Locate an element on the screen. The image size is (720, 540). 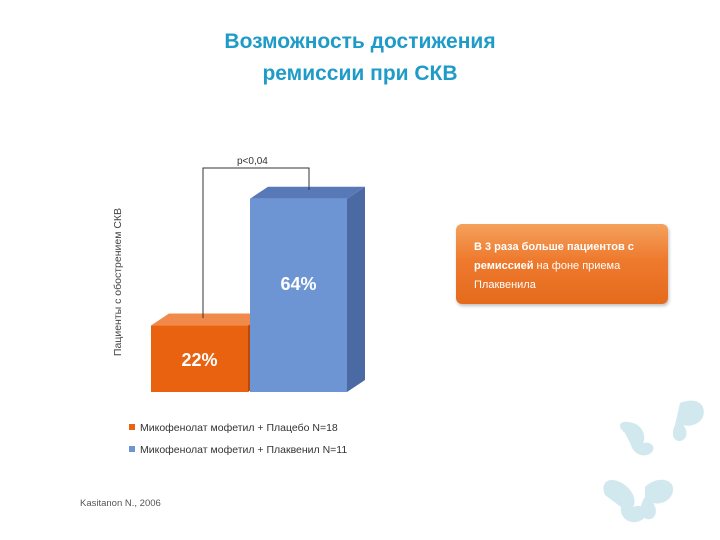
legend-label-1: Микофенолат мофетил + Плацебо N=18 is located at coordinates (239, 428).